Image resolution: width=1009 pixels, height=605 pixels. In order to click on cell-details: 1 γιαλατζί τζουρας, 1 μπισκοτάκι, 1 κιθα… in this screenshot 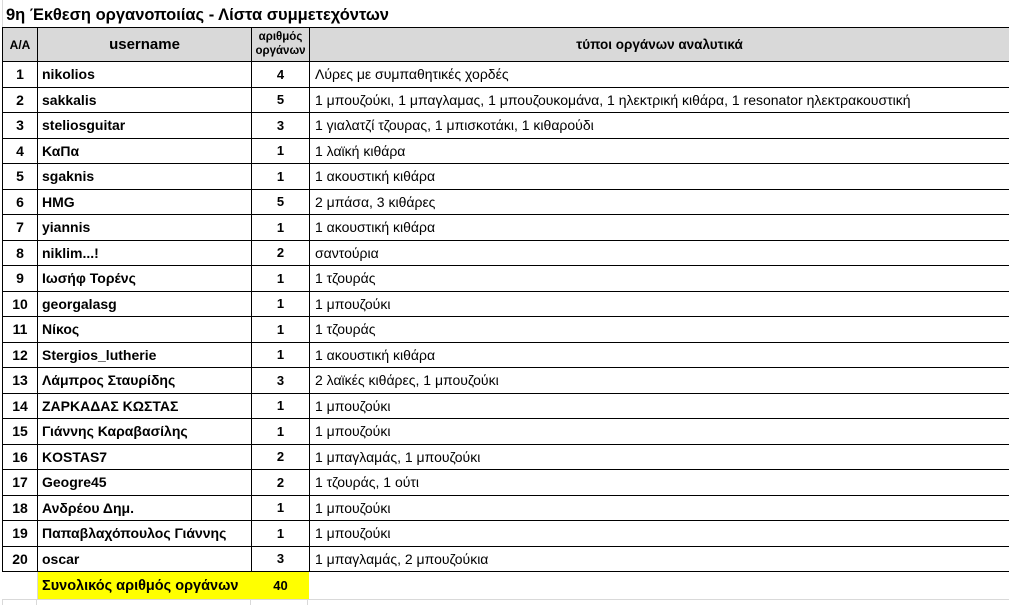, I will do `click(454, 125)`.